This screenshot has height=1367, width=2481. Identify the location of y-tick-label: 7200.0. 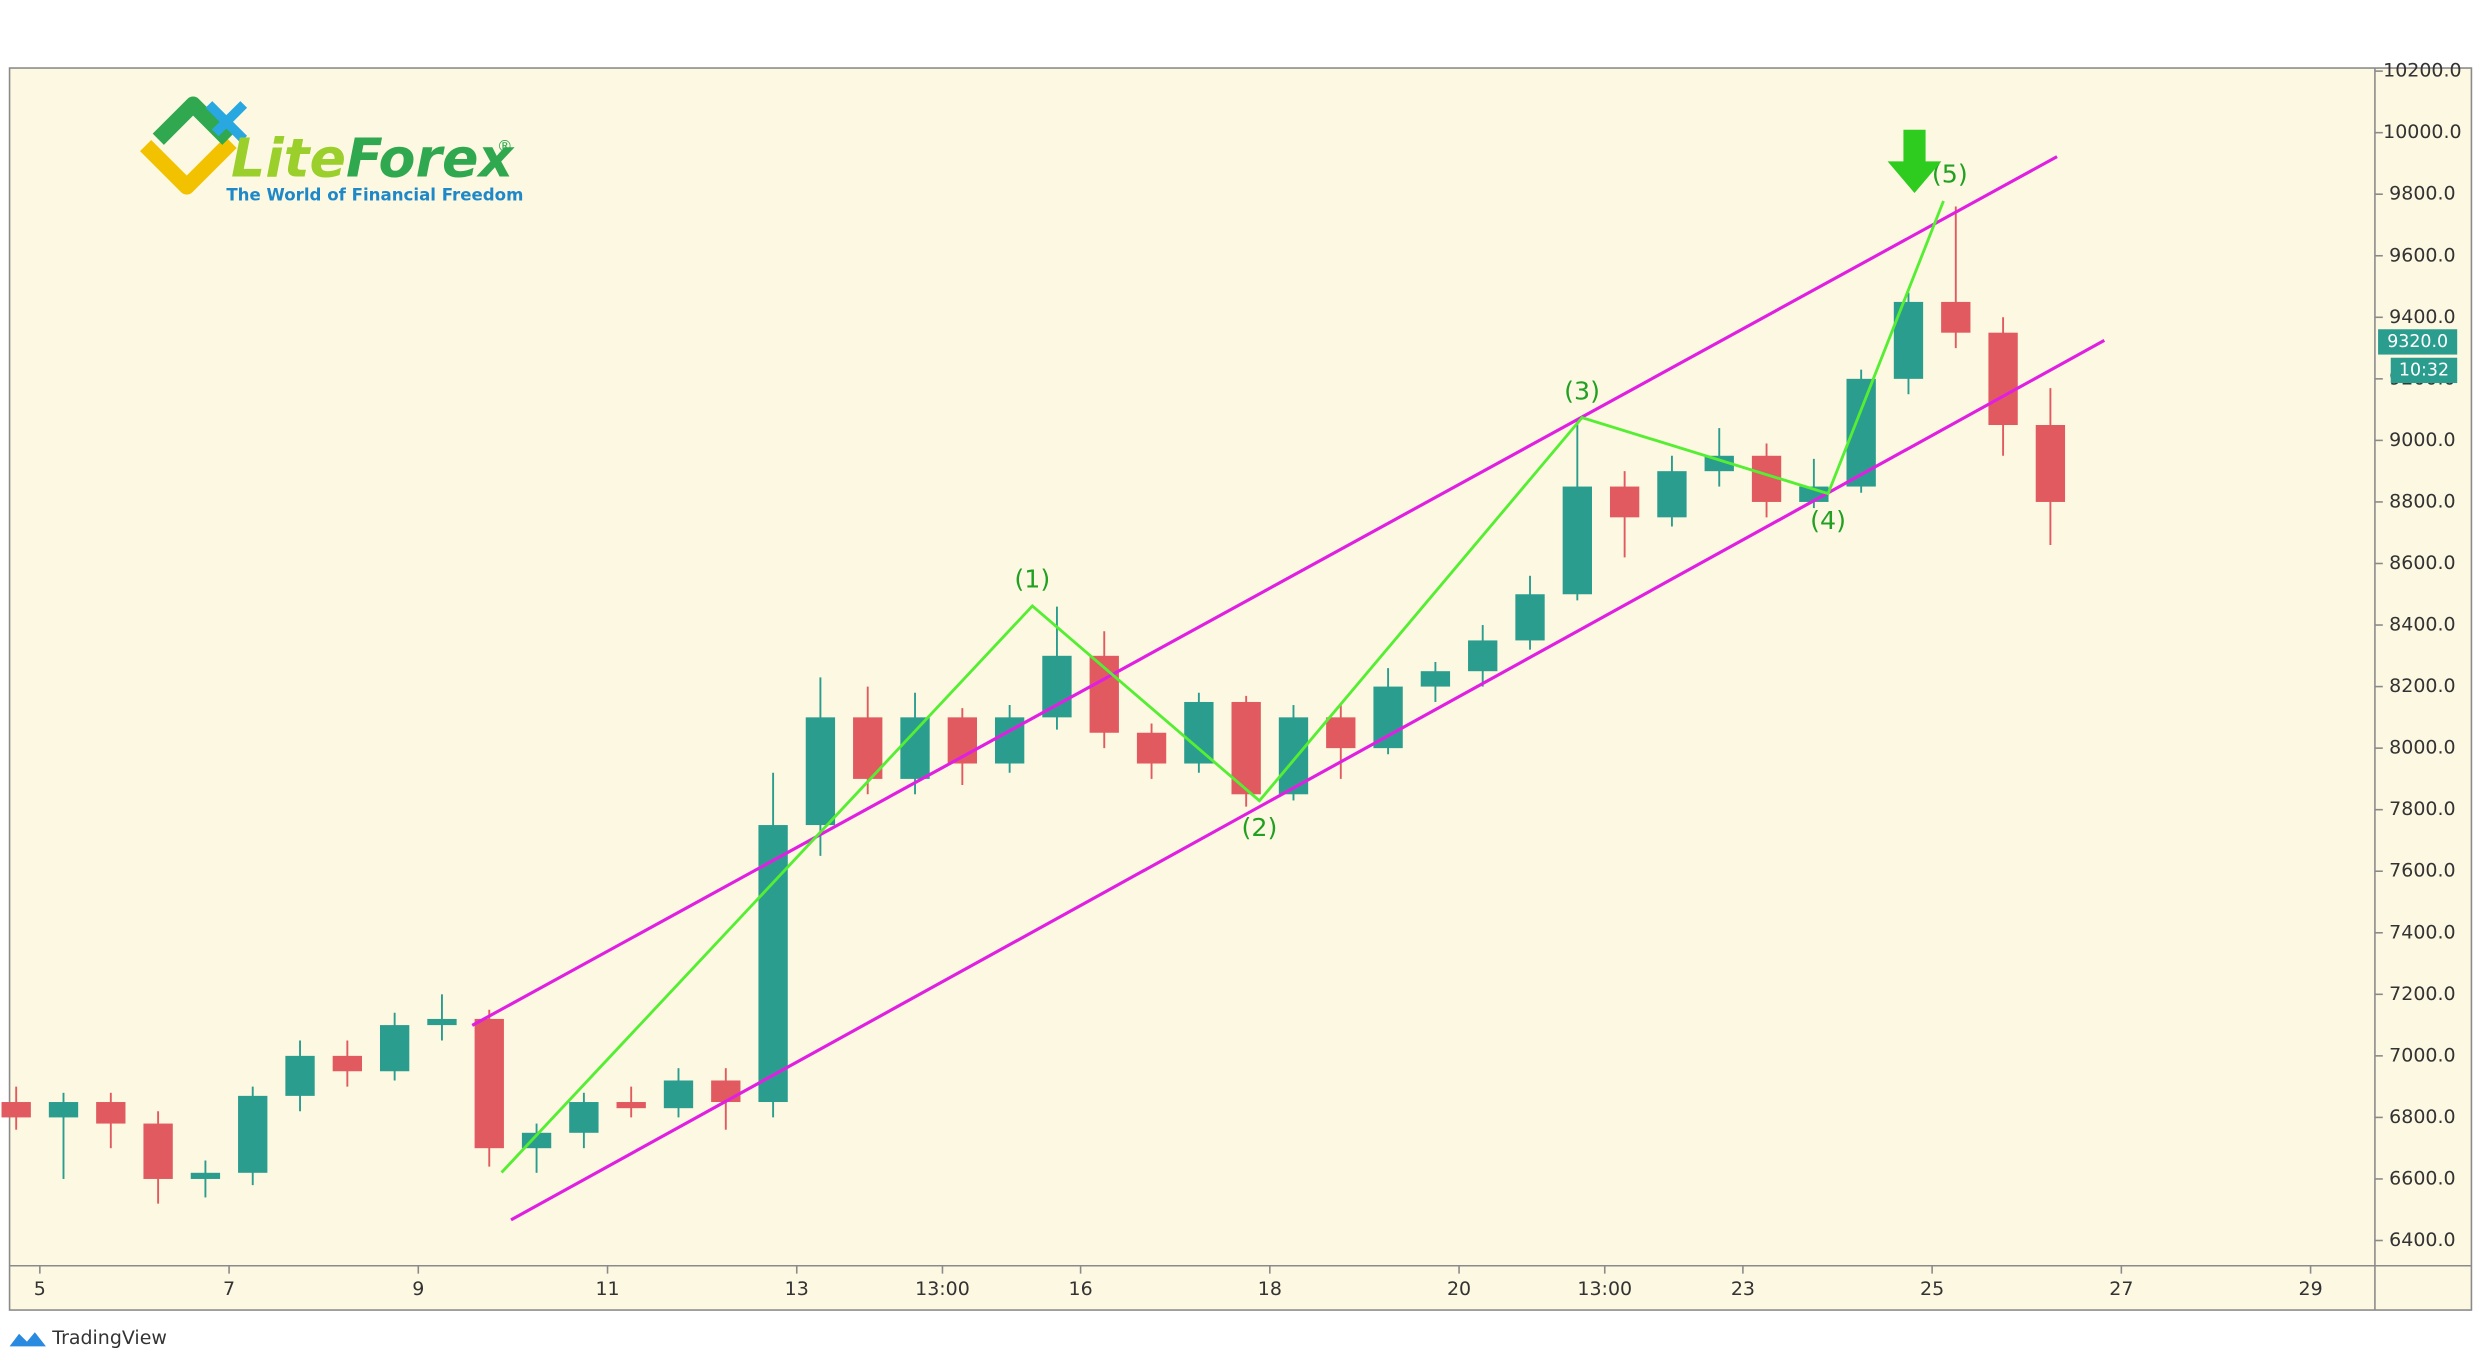
(2422, 994).